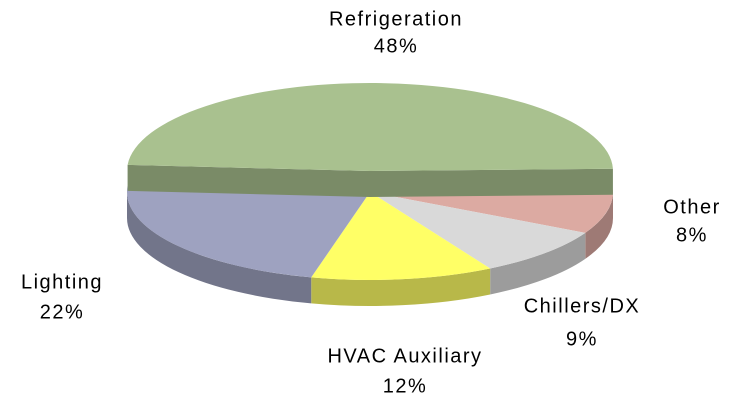 This screenshot has width=744, height=412. I want to click on slice-value-label: 9%, so click(582, 339).